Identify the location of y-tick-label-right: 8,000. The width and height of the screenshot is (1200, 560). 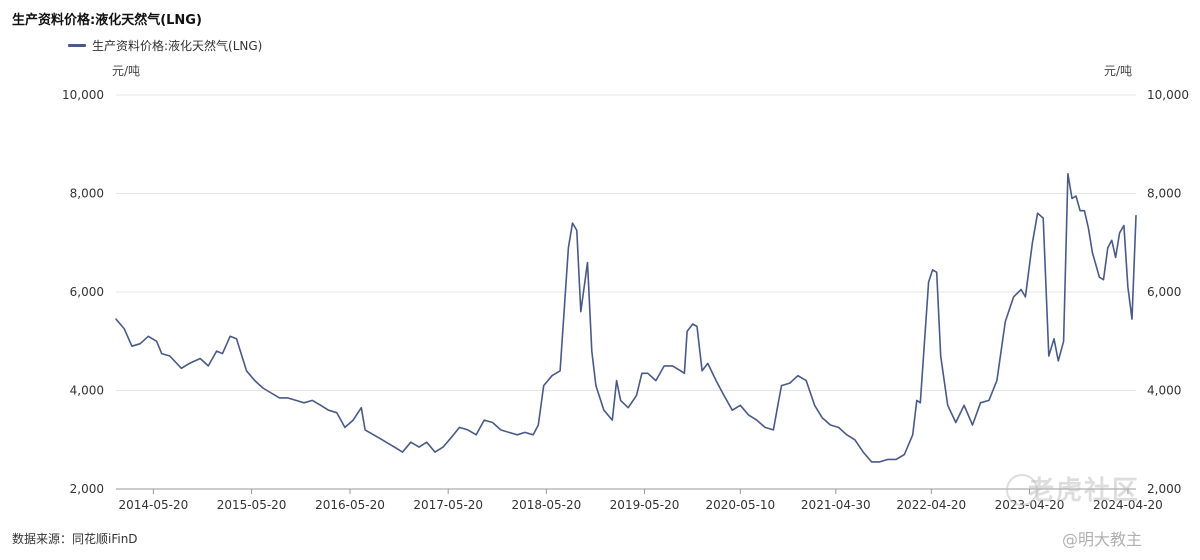
(1164, 194).